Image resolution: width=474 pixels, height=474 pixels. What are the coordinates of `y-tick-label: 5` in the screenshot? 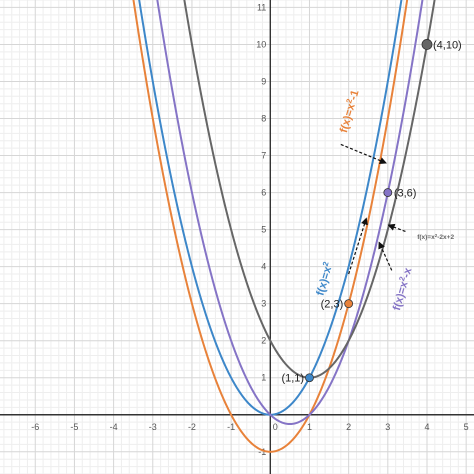 It's located at (263, 230).